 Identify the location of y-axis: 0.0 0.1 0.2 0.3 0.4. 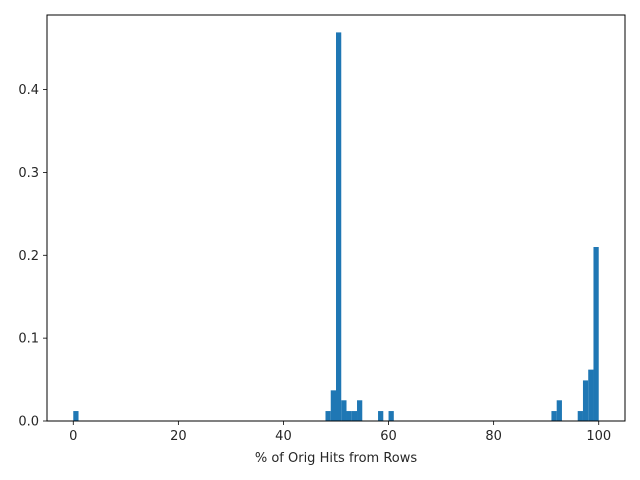
(32, 256).